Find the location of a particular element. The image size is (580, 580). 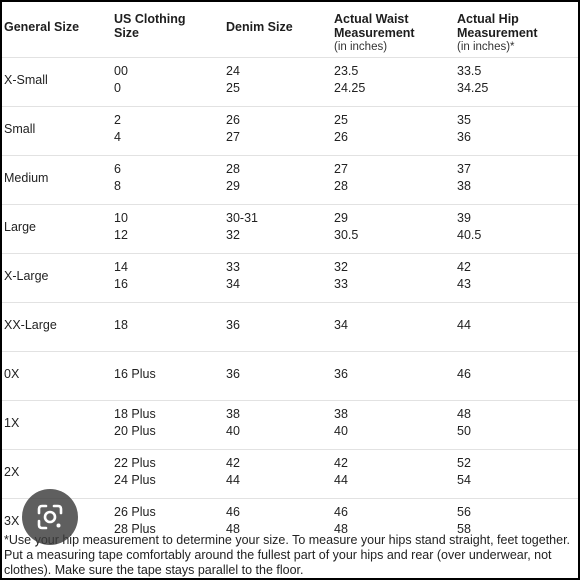

table-row: 3X 26 Plus 28 Plus 46 48 46 48 56 58 is located at coordinates (290, 522).